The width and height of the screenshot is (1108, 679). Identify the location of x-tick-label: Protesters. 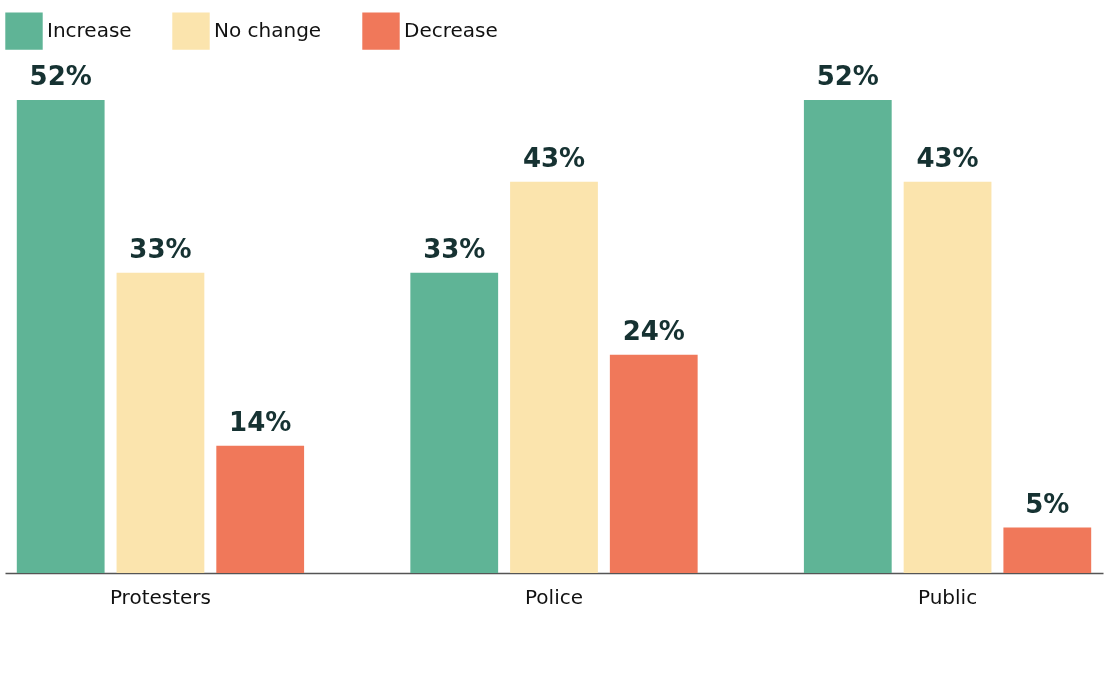
(160, 596).